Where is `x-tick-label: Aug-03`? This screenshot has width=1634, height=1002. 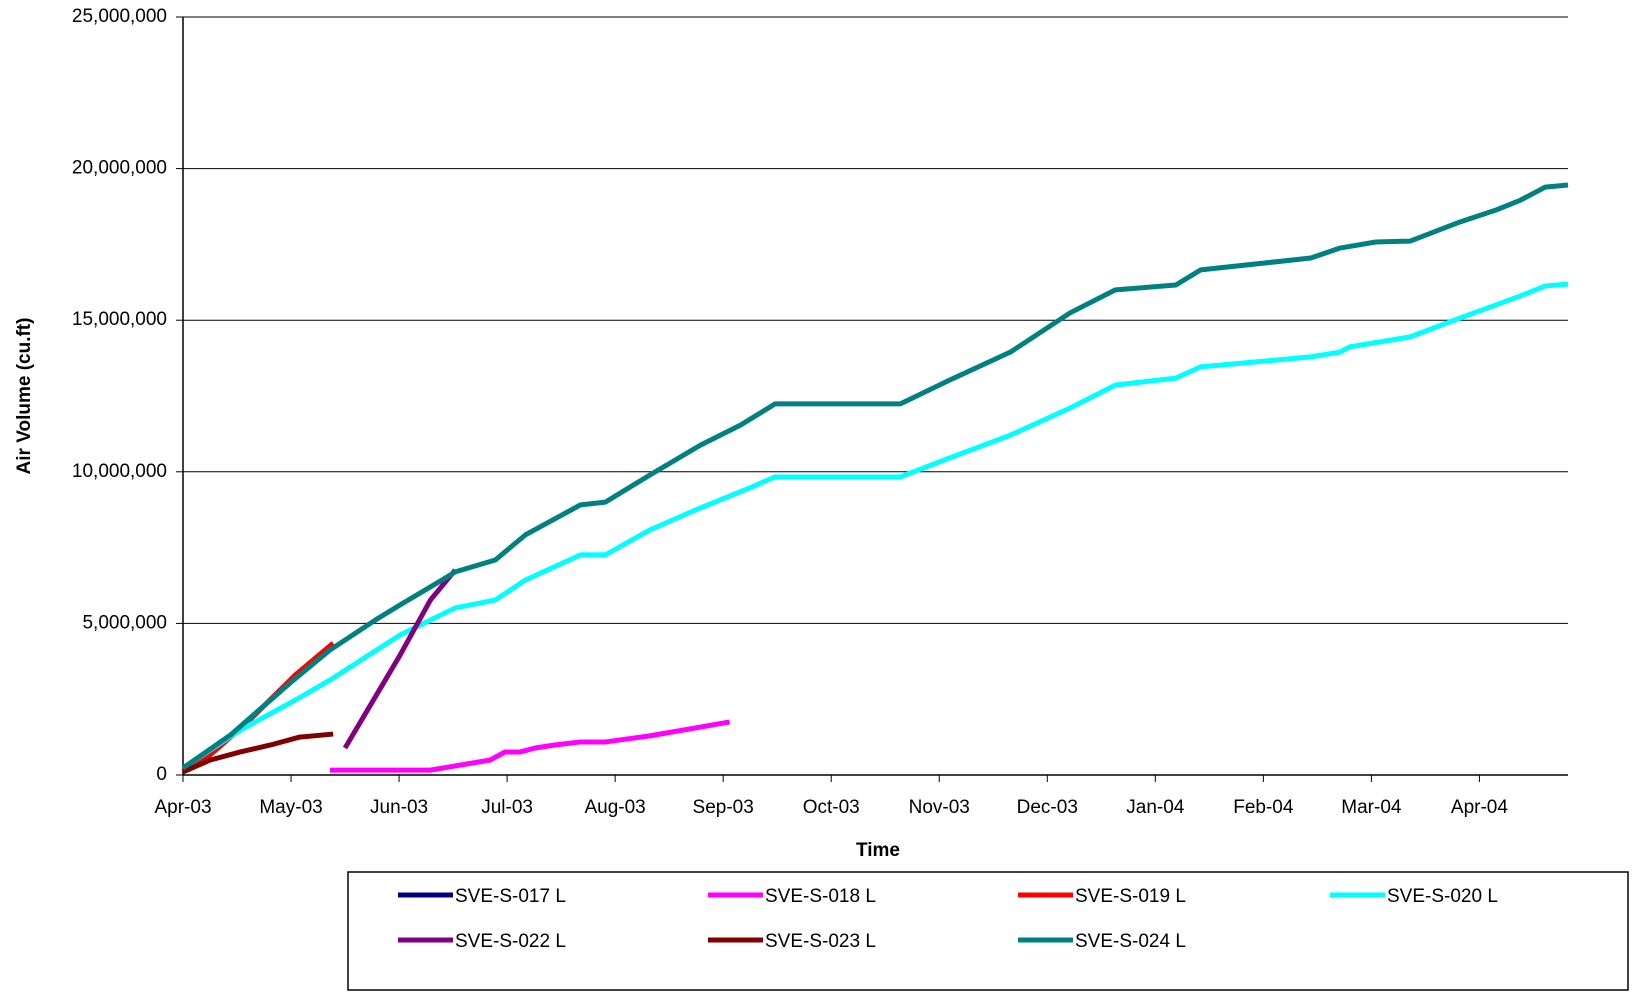 x-tick-label: Aug-03 is located at coordinates (614, 807).